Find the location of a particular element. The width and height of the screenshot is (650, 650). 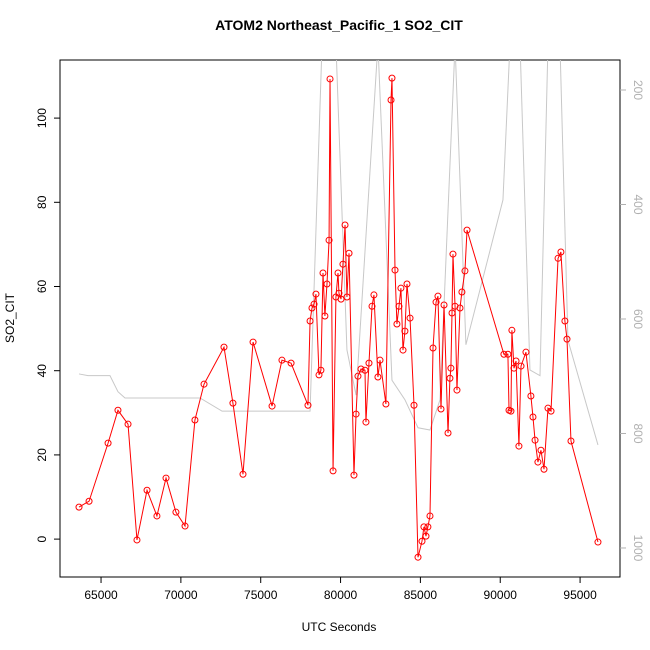

chart-title: ATOM2 Northeast_Pacific_1 SO2_CIT is located at coordinates (339, 25).